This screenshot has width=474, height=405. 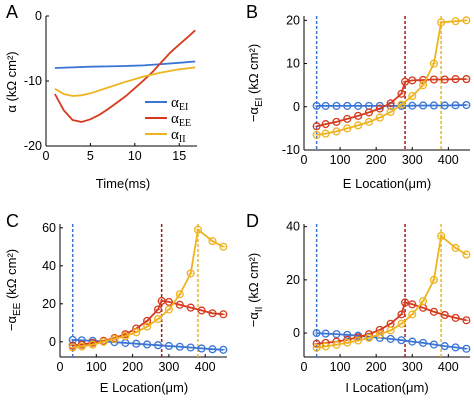 What do you see at coordinates (304, 367) in the screenshot?
I see `x-tick-label: 0` at bounding box center [304, 367].